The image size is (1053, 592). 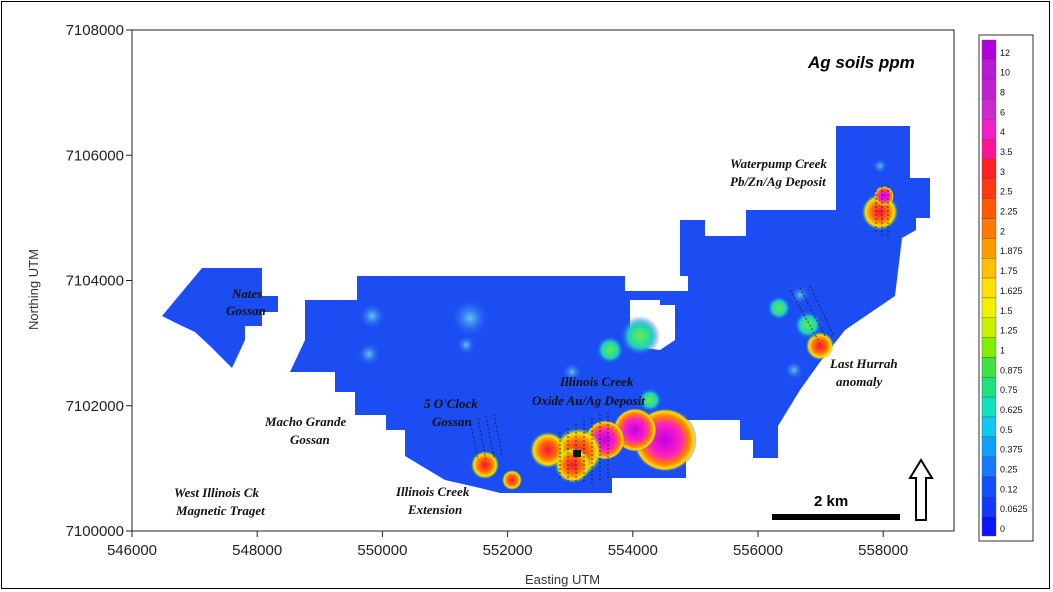 I want to click on label-waterpump-creek: Waterpump Creek Pb/Zn/Ag Deposit, so click(x=780, y=172).